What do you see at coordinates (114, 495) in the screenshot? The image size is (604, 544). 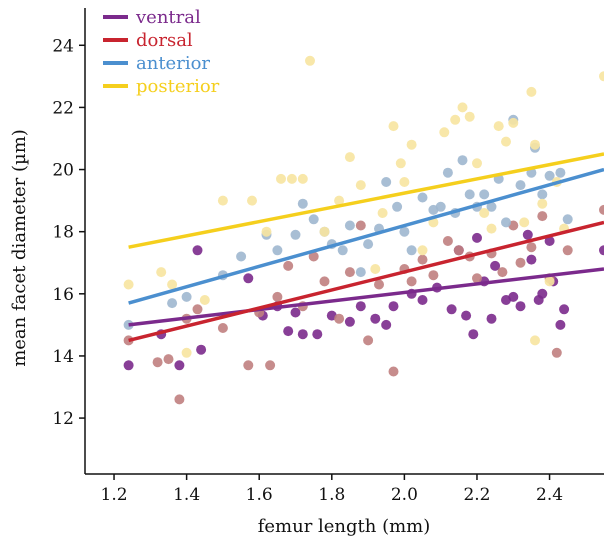 I see `x-tick-label: 1.2` at bounding box center [114, 495].